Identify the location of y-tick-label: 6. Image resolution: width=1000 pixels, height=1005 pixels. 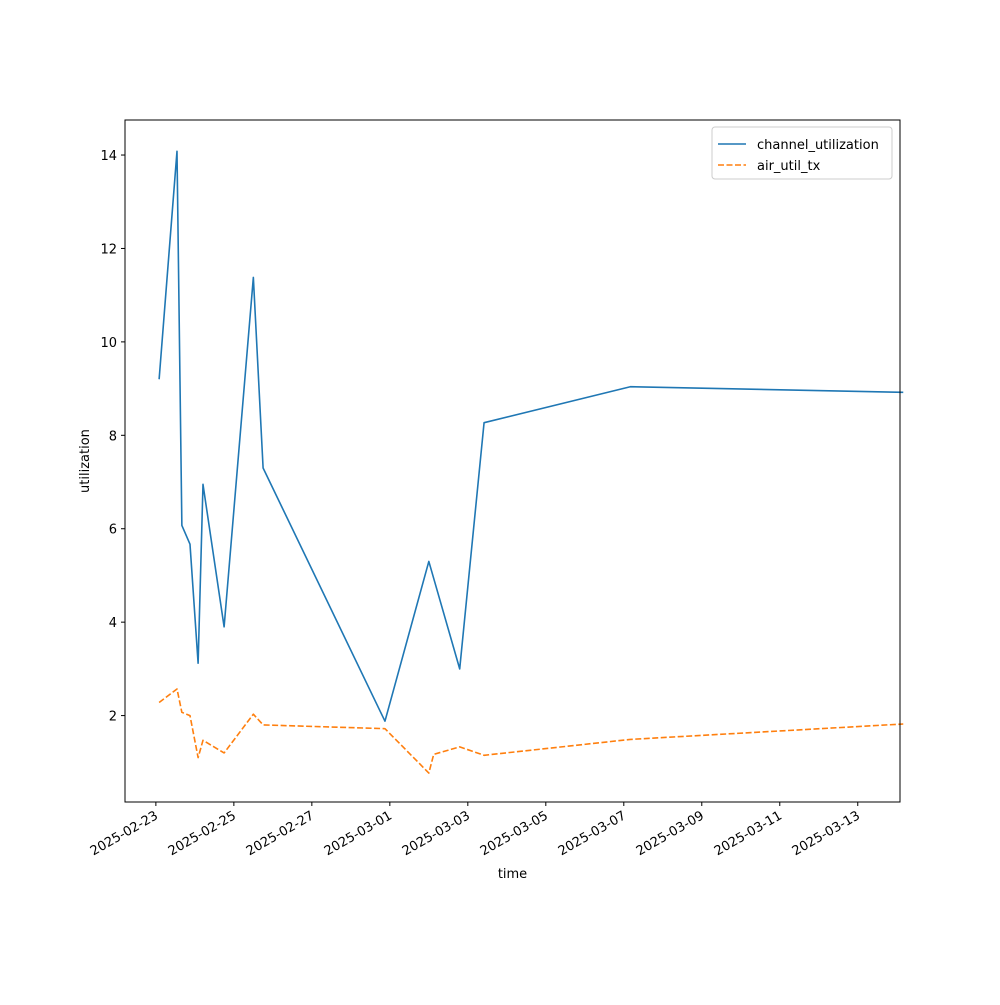
(113, 530).